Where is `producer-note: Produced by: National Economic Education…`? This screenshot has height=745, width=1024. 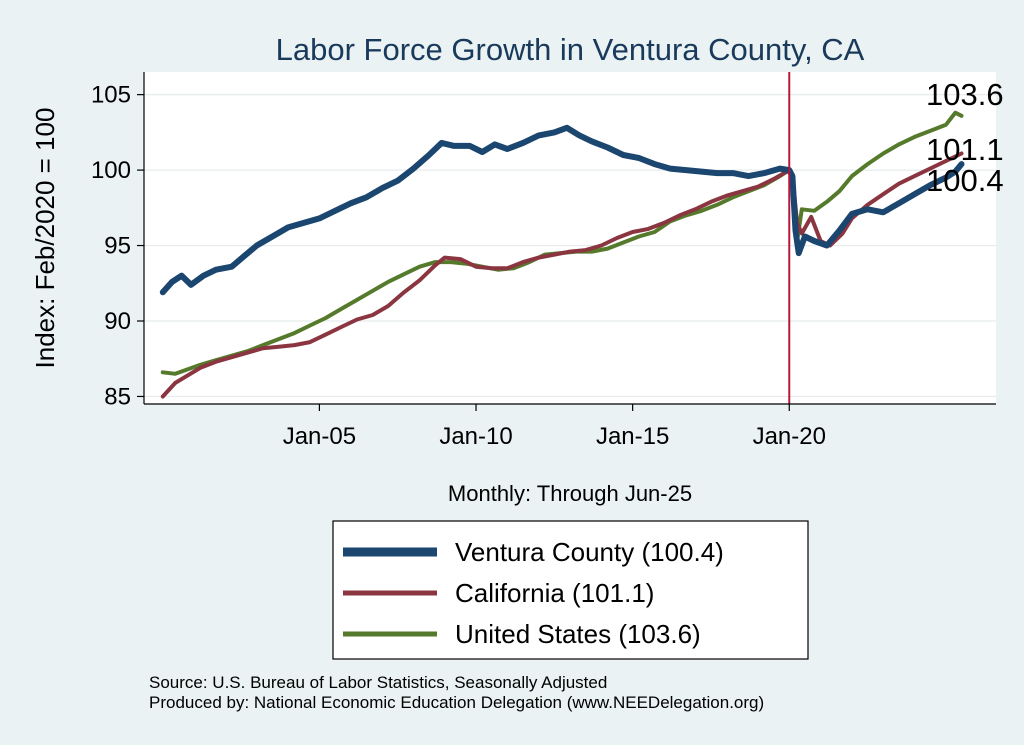
producer-note: Produced by: National Economic Education… is located at coordinates (457, 702).